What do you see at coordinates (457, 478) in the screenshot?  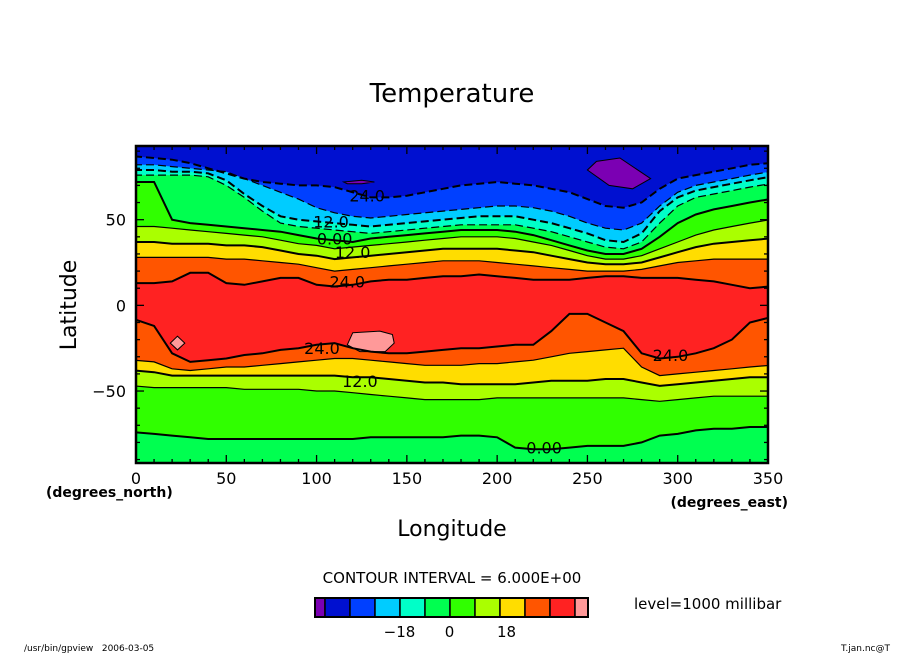 I see `x-tick-labels: 0 50 100 150 200 250 300 350` at bounding box center [457, 478].